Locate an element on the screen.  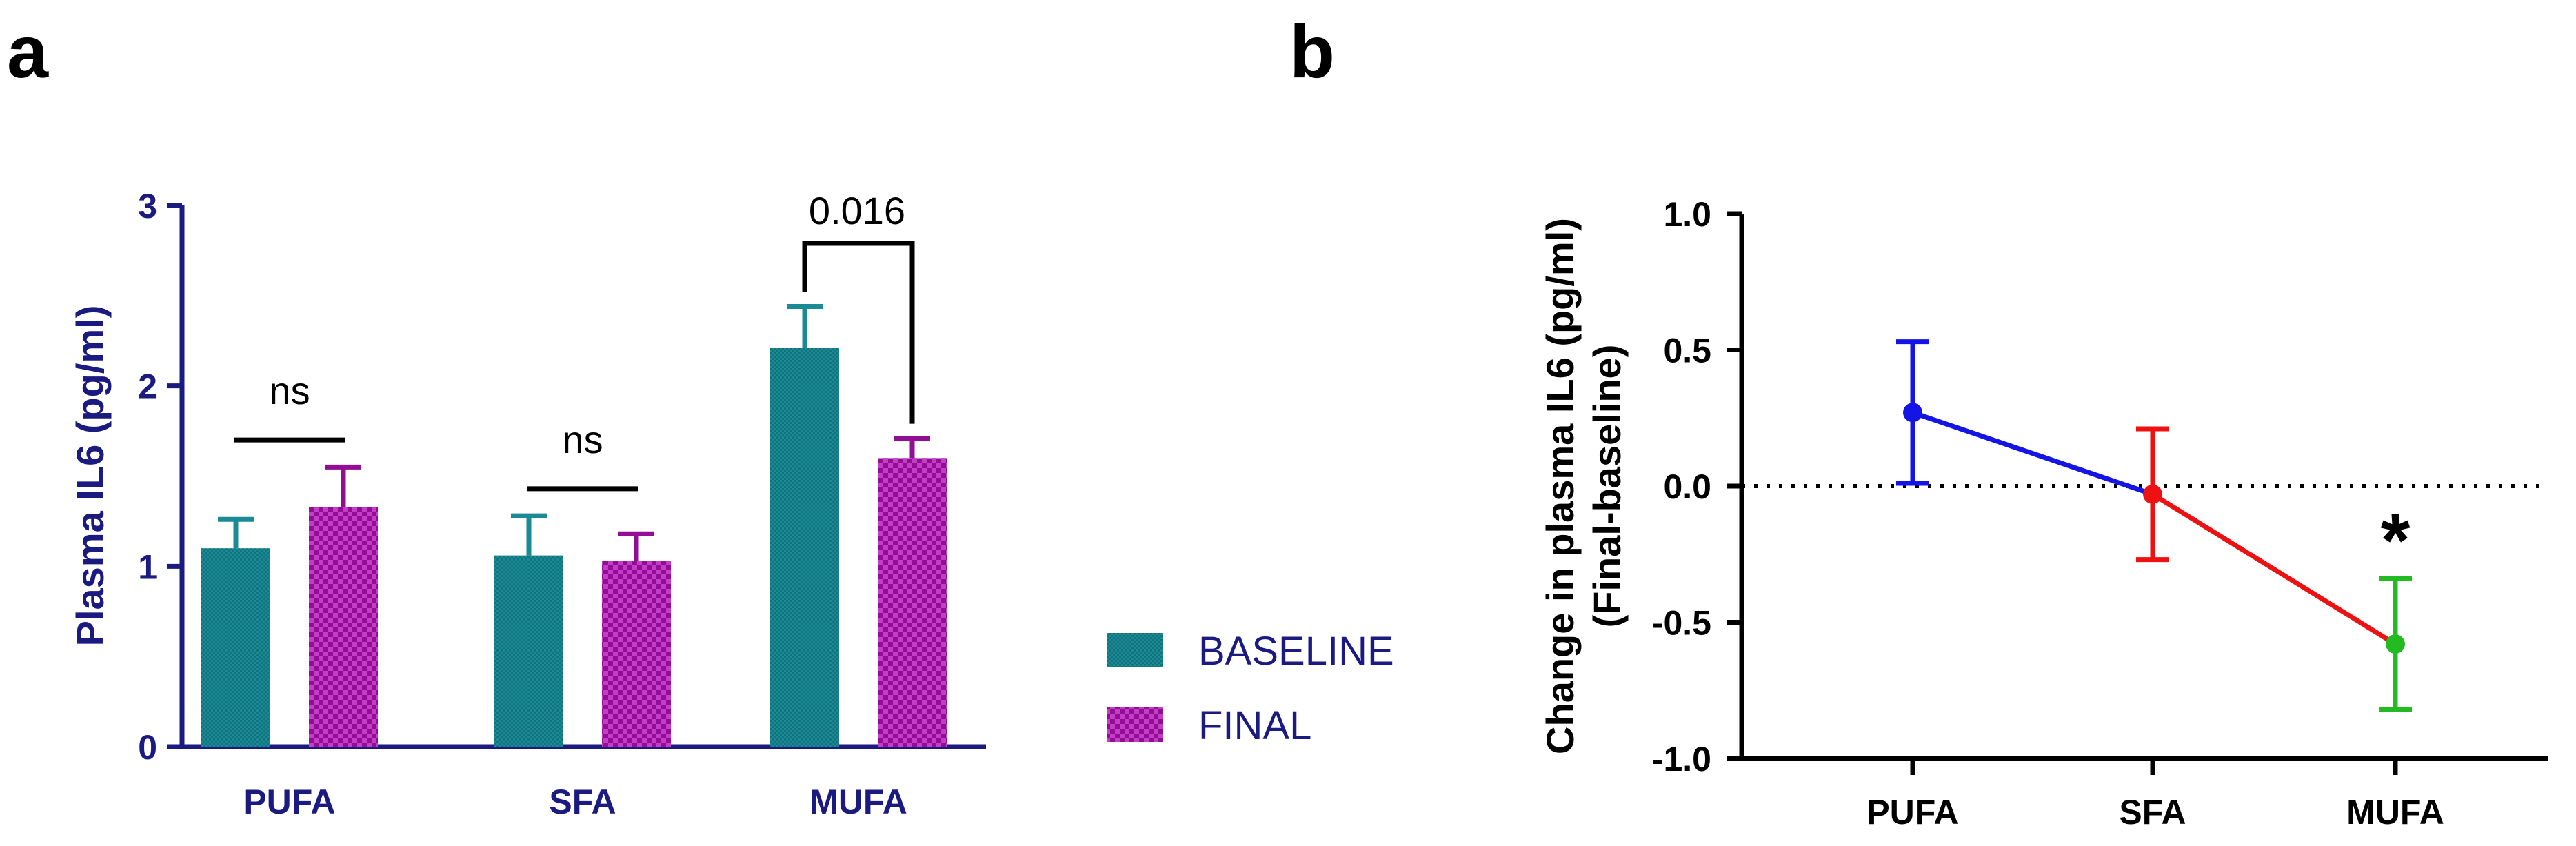
panel-a-category-label: MUFA is located at coordinates (858, 802).